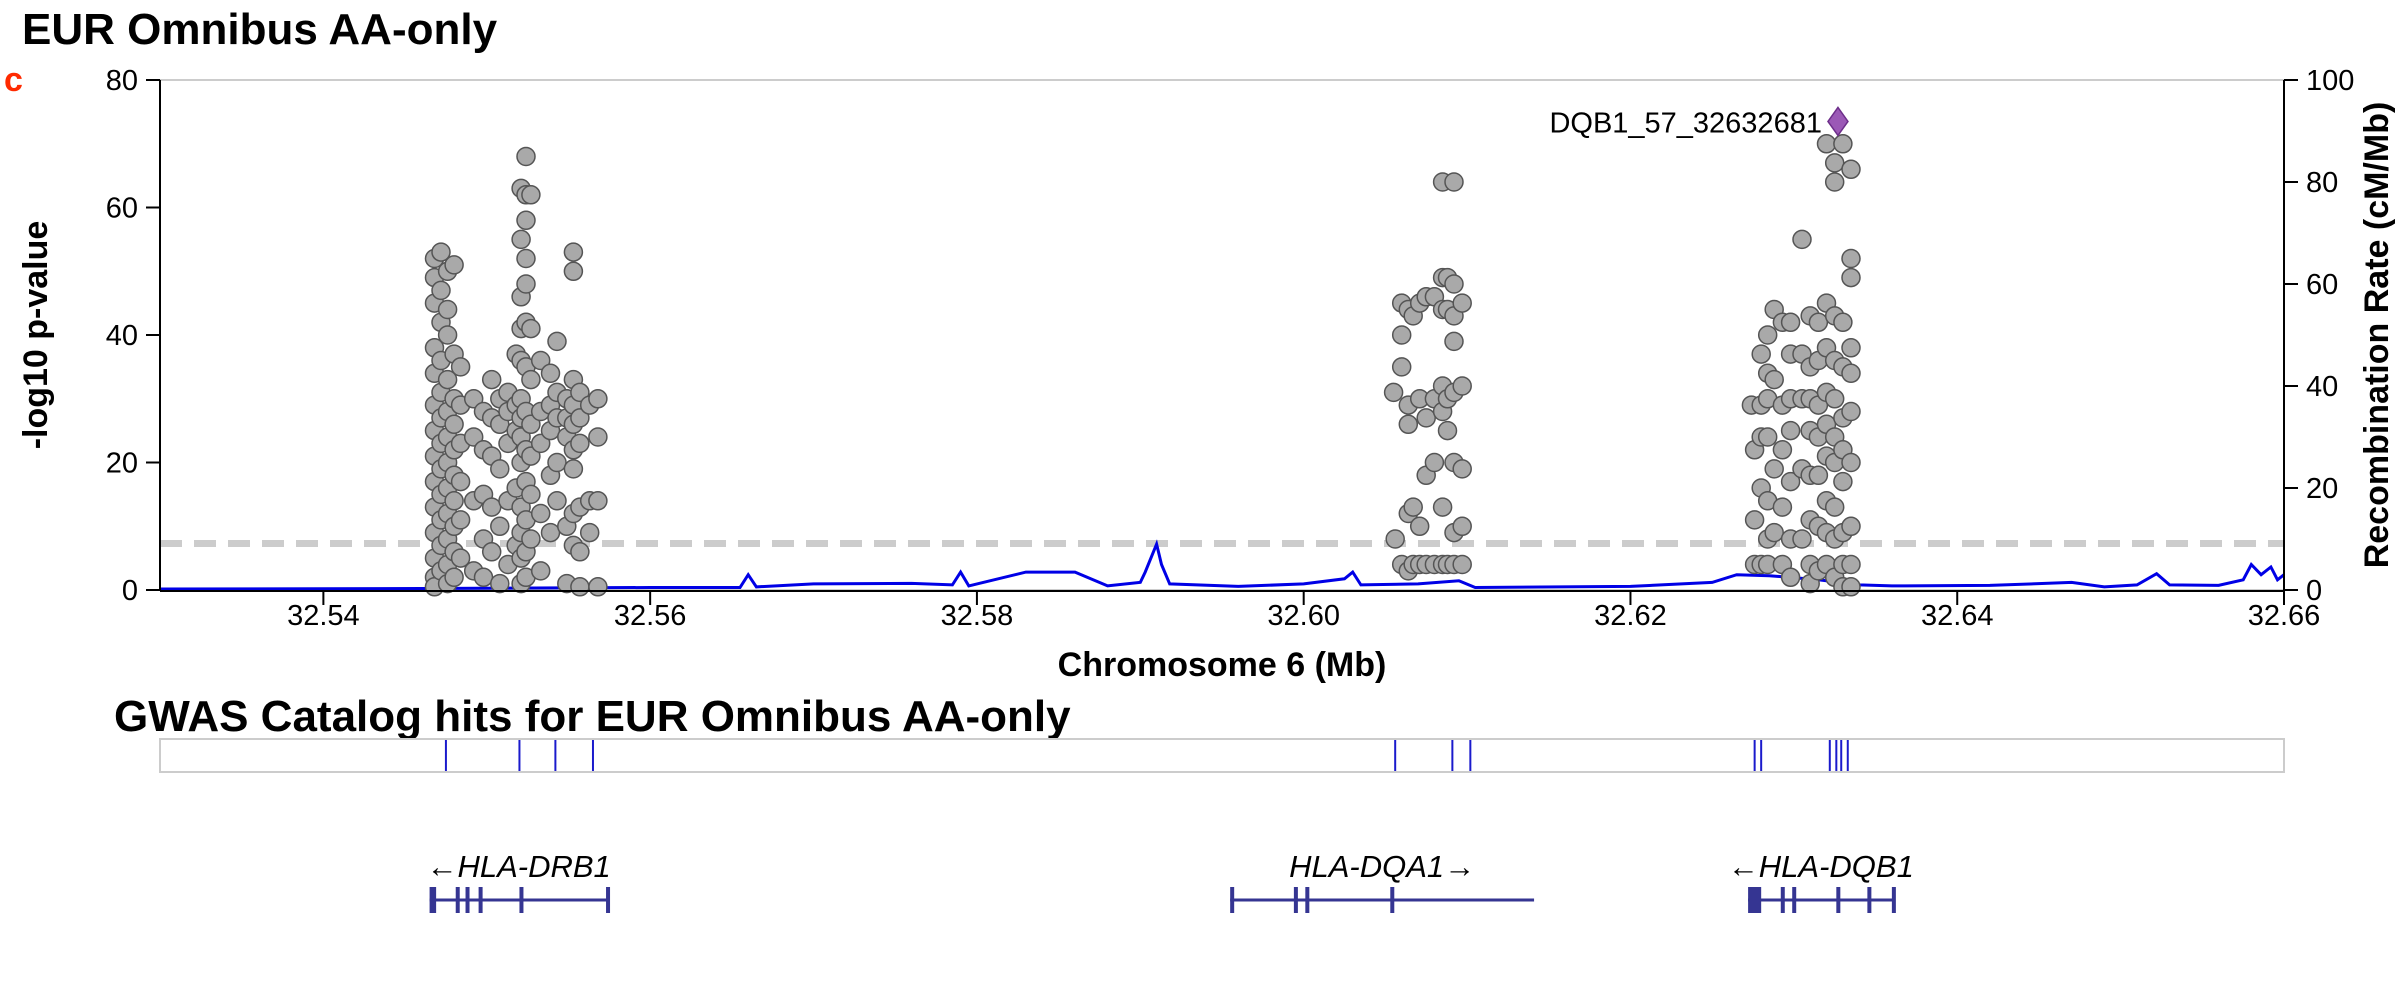  What do you see at coordinates (1957, 616) in the screenshot?
I see `x-tick-label: 32.64` at bounding box center [1957, 616].